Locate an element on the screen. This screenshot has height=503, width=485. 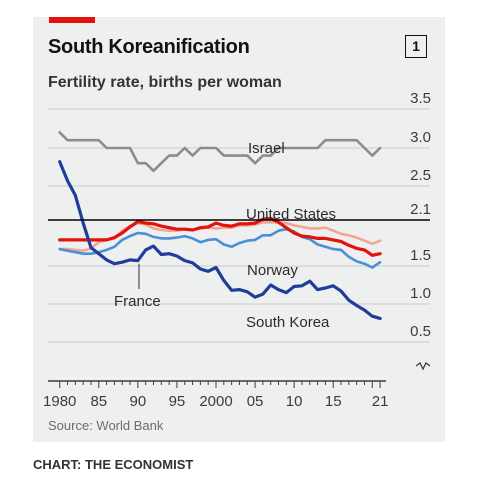
y-tick-label: 0.5 is located at coordinates (420, 331).